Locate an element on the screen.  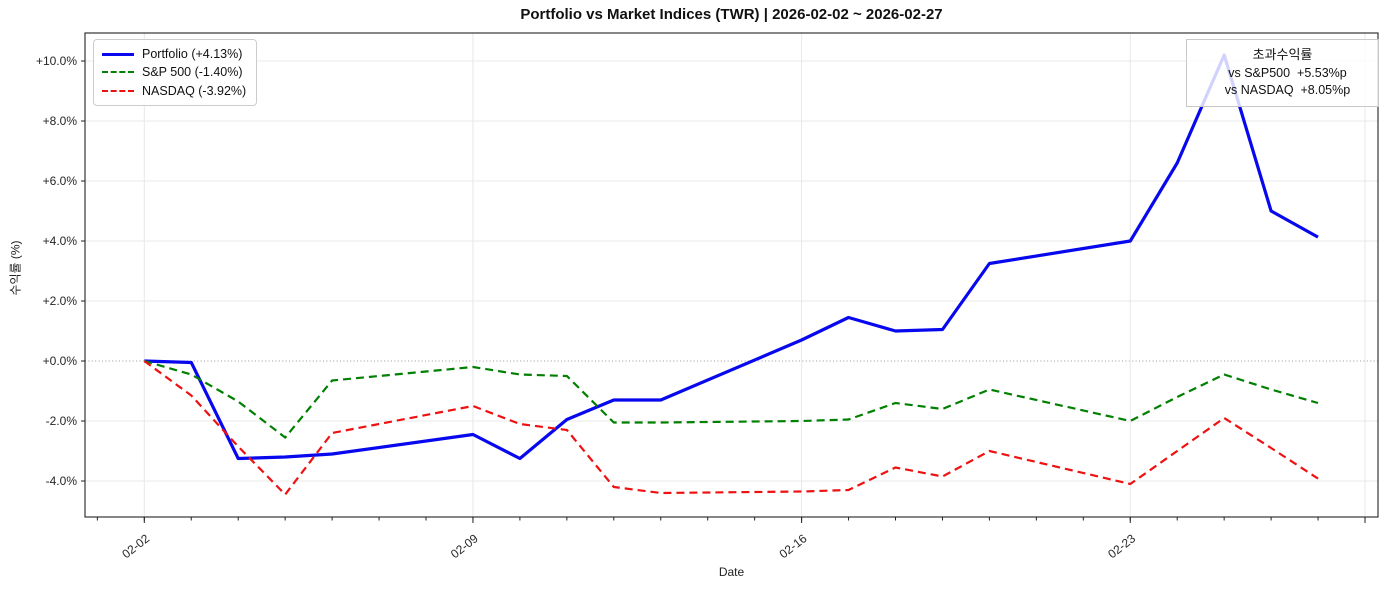
excess-vs-nasdaq: vs NASDAQ +8.05%p is located at coordinates (1287, 90).